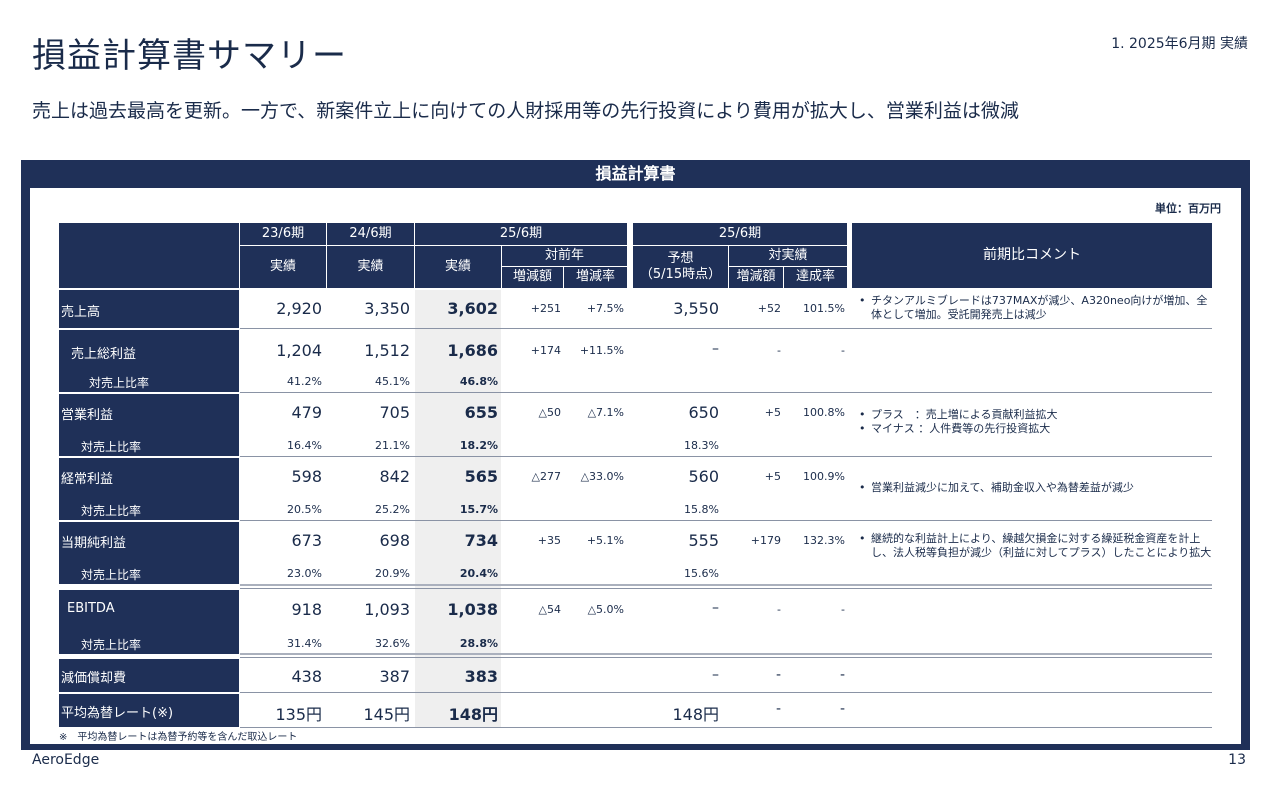 The width and height of the screenshot is (1280, 800). Describe the element at coordinates (117, 713) in the screenshot. I see `row-label-text: 平均為替レート(※)` at that location.